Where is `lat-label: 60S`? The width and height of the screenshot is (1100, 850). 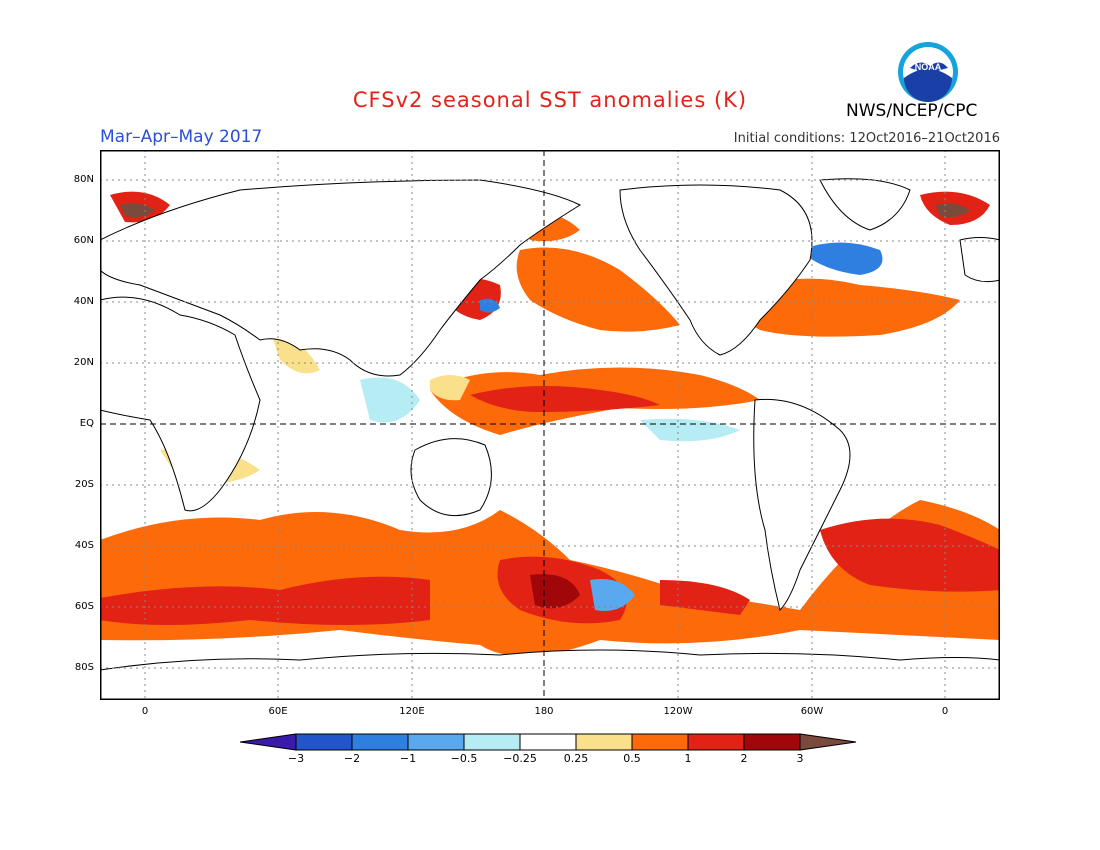
lat-label: 60S is located at coordinates (84, 606).